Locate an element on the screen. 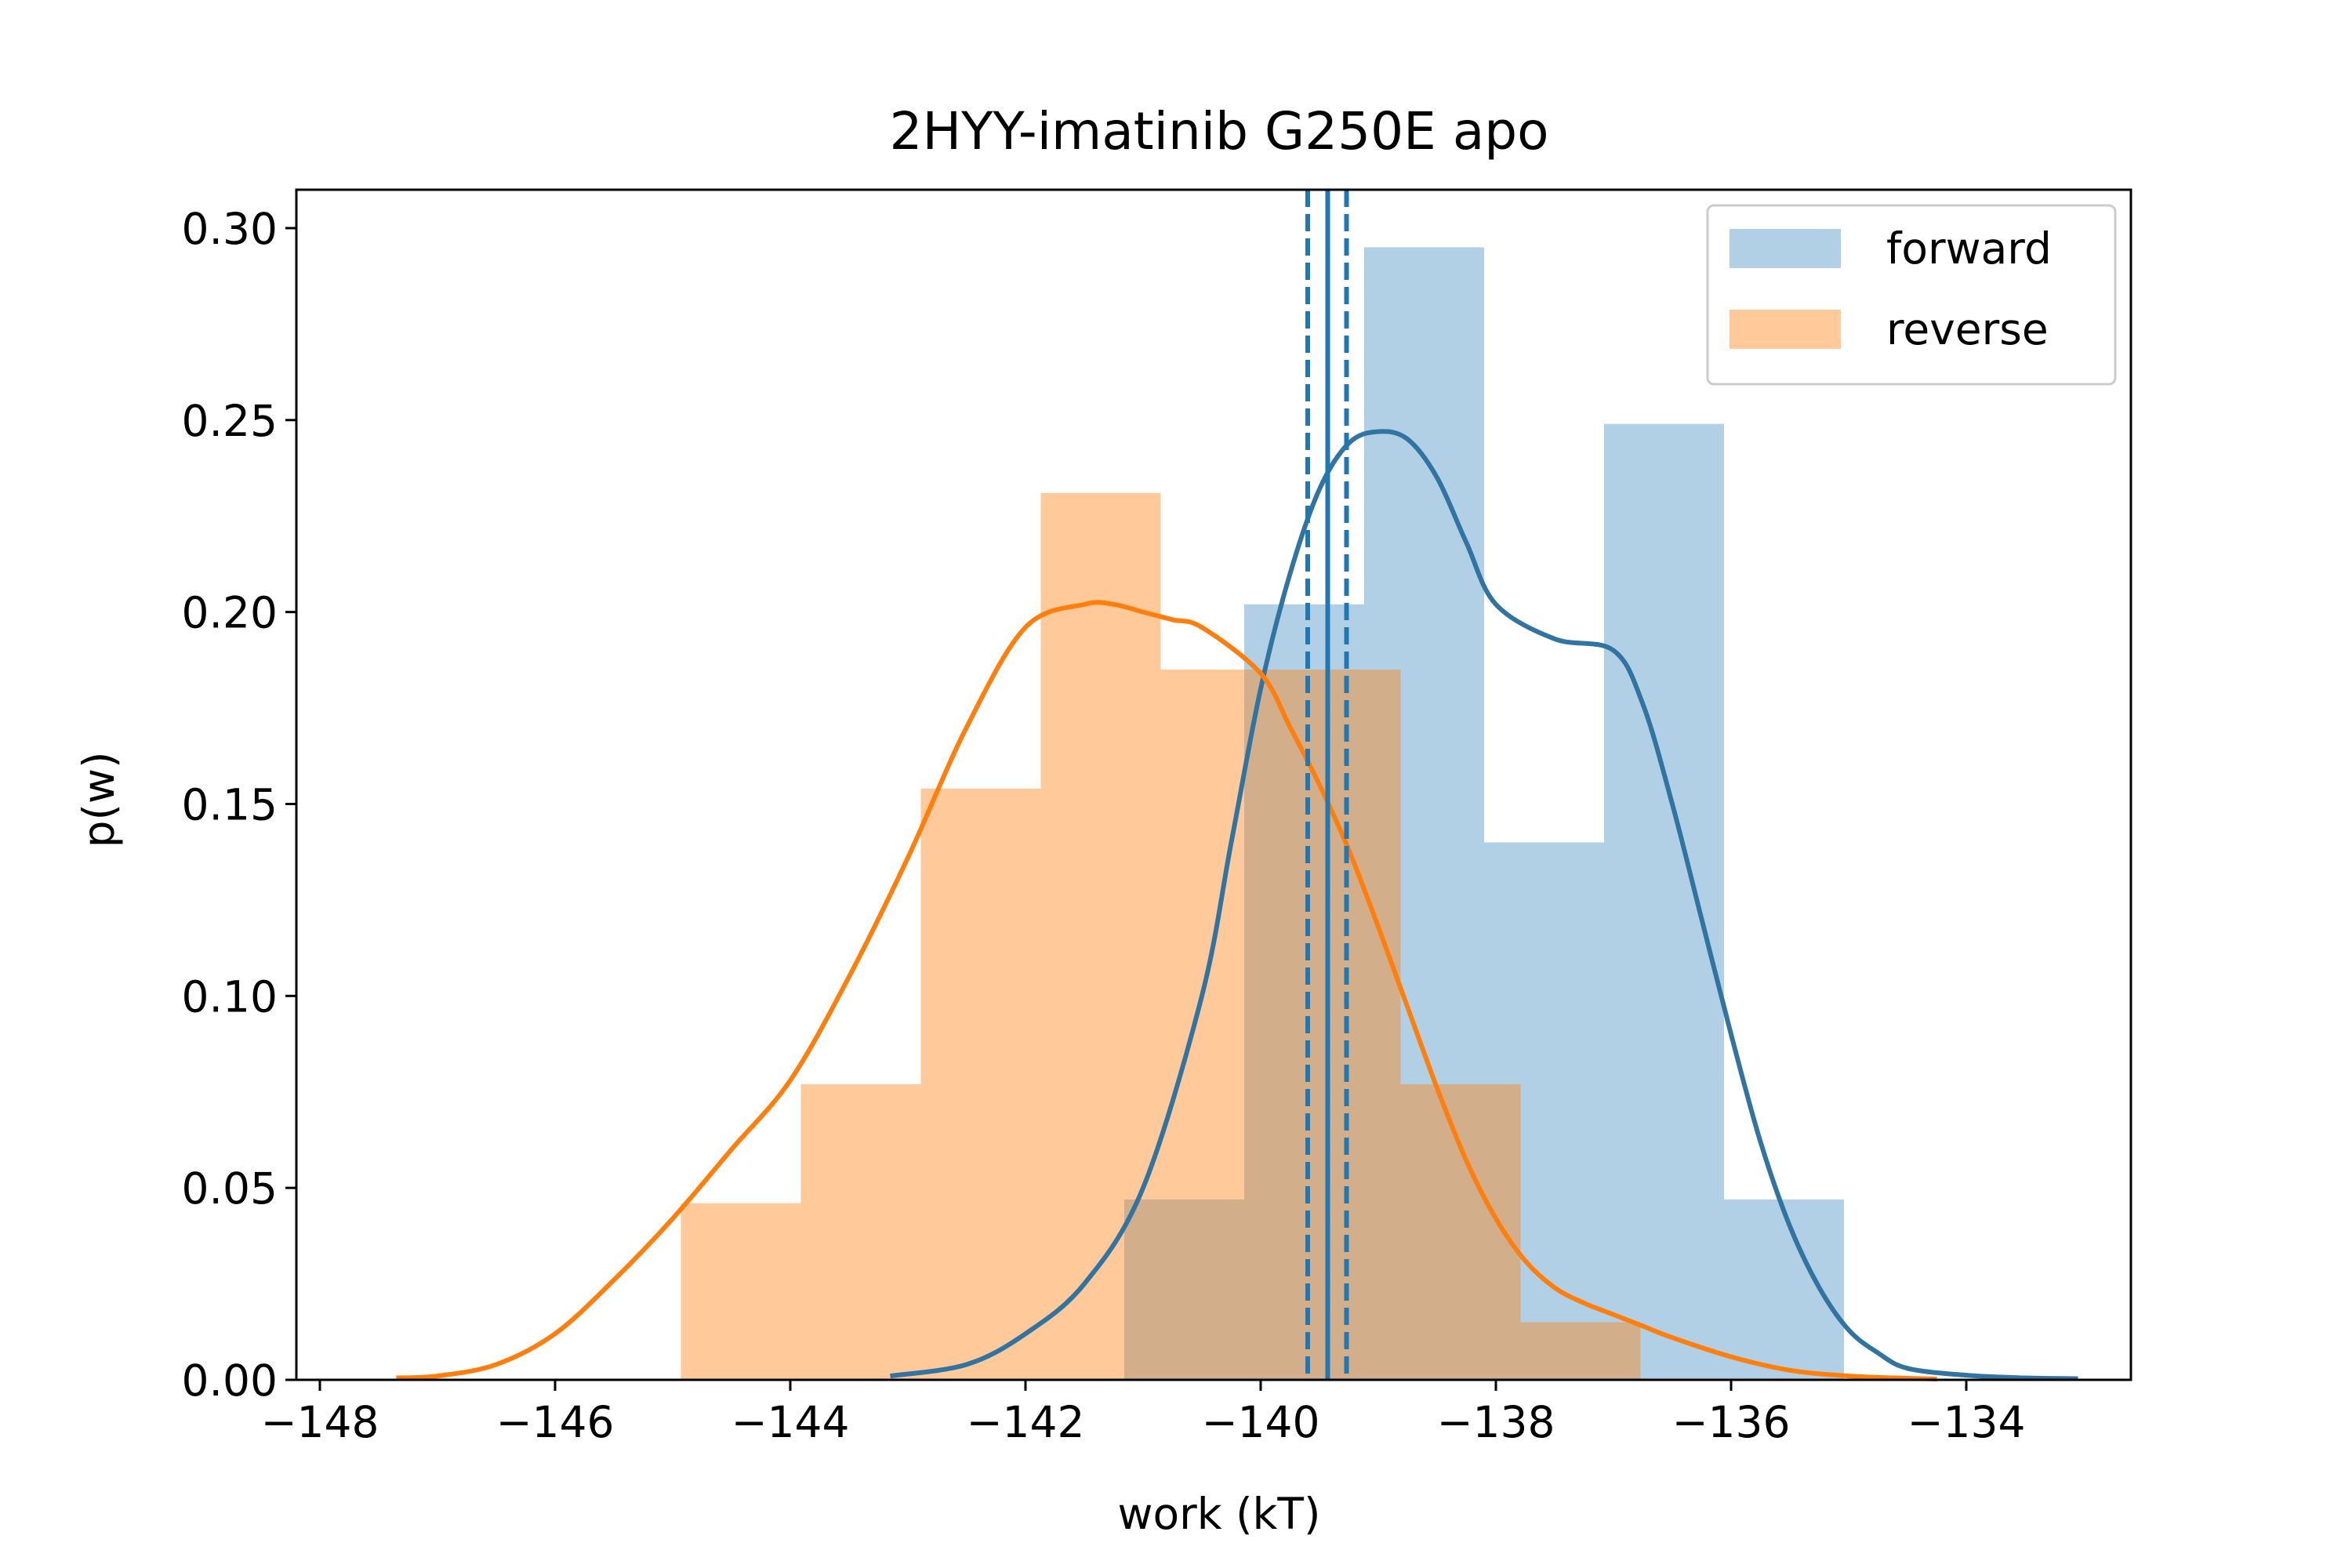 The width and height of the screenshot is (2352, 1568). x-tick-label: −136 is located at coordinates (1730, 1422).